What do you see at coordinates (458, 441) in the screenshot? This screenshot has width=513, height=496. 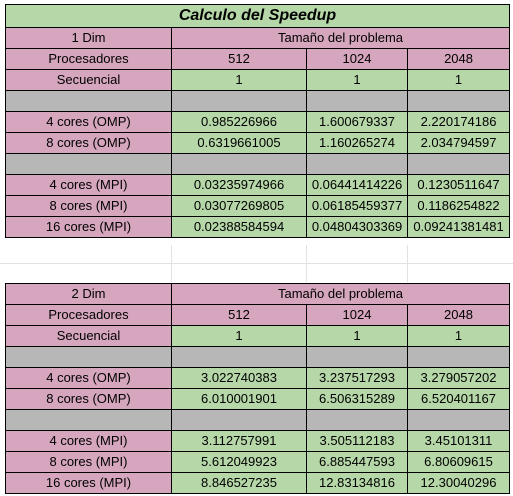 I see `value-cell: 3.45101311` at bounding box center [458, 441].